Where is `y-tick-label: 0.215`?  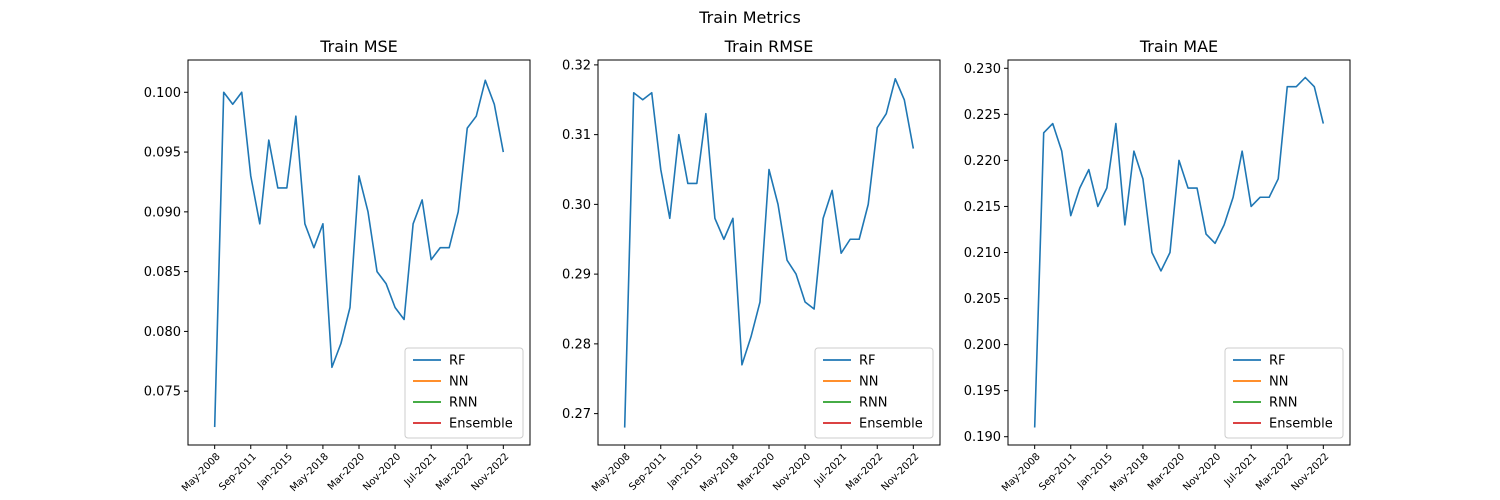 y-tick-label: 0.215 is located at coordinates (982, 207).